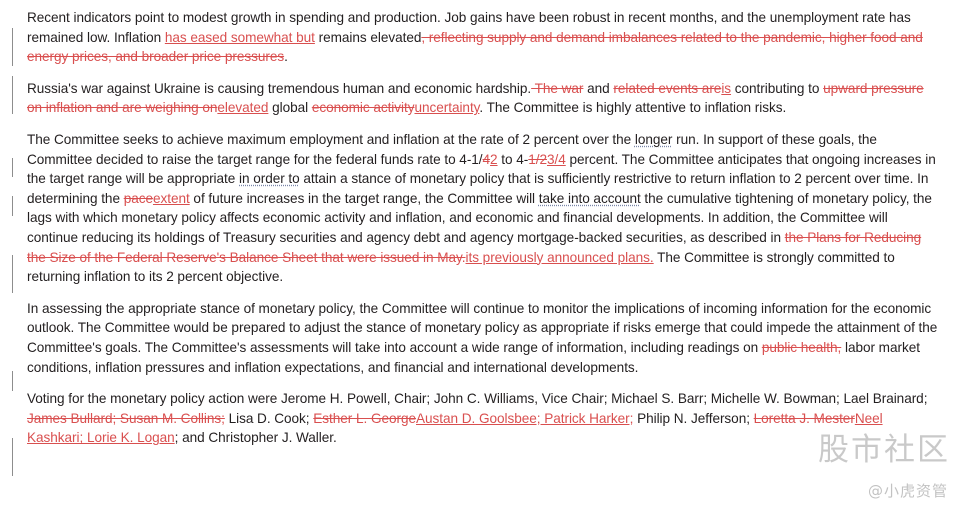  Describe the element at coordinates (126, 418) in the screenshot. I see `deleted-text: James Bullard; Susan M. Collins;` at that location.